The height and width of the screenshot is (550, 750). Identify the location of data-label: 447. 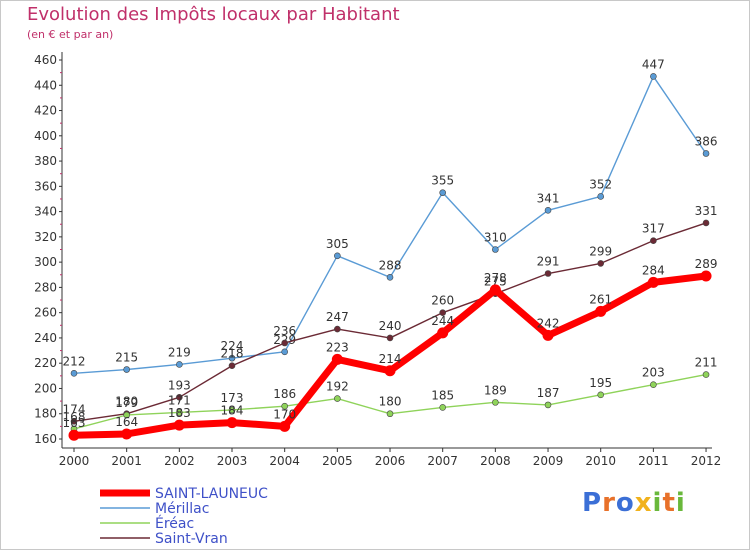
(653, 64).